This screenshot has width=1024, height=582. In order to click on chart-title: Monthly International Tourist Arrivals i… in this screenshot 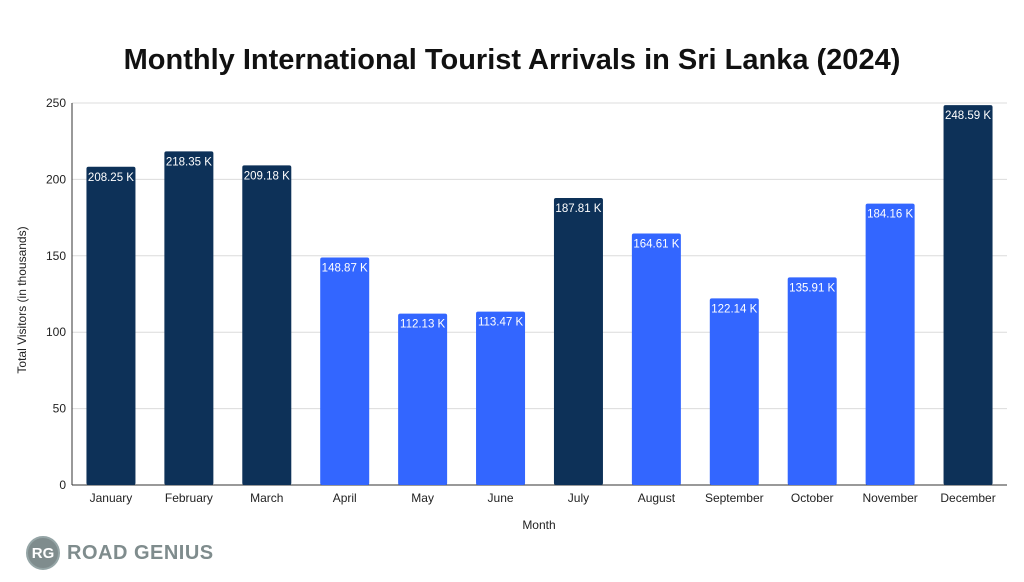, I will do `click(512, 60)`.